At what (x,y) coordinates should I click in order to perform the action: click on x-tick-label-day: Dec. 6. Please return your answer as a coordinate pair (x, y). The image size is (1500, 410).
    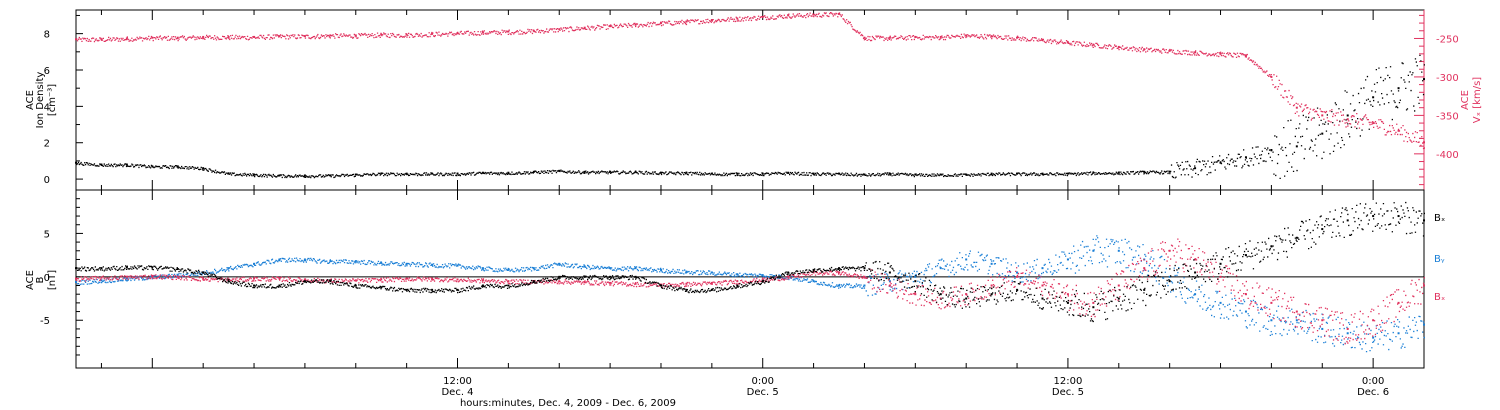
    Looking at the image, I should click on (1373, 392).